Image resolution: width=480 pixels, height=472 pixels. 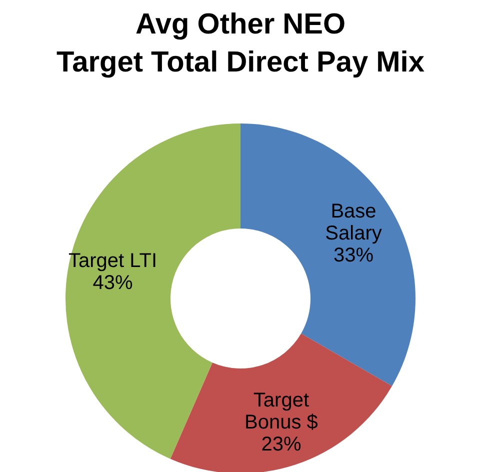 What do you see at coordinates (281, 411) in the screenshot?
I see `slice-label: Target Bonus $` at bounding box center [281, 411].